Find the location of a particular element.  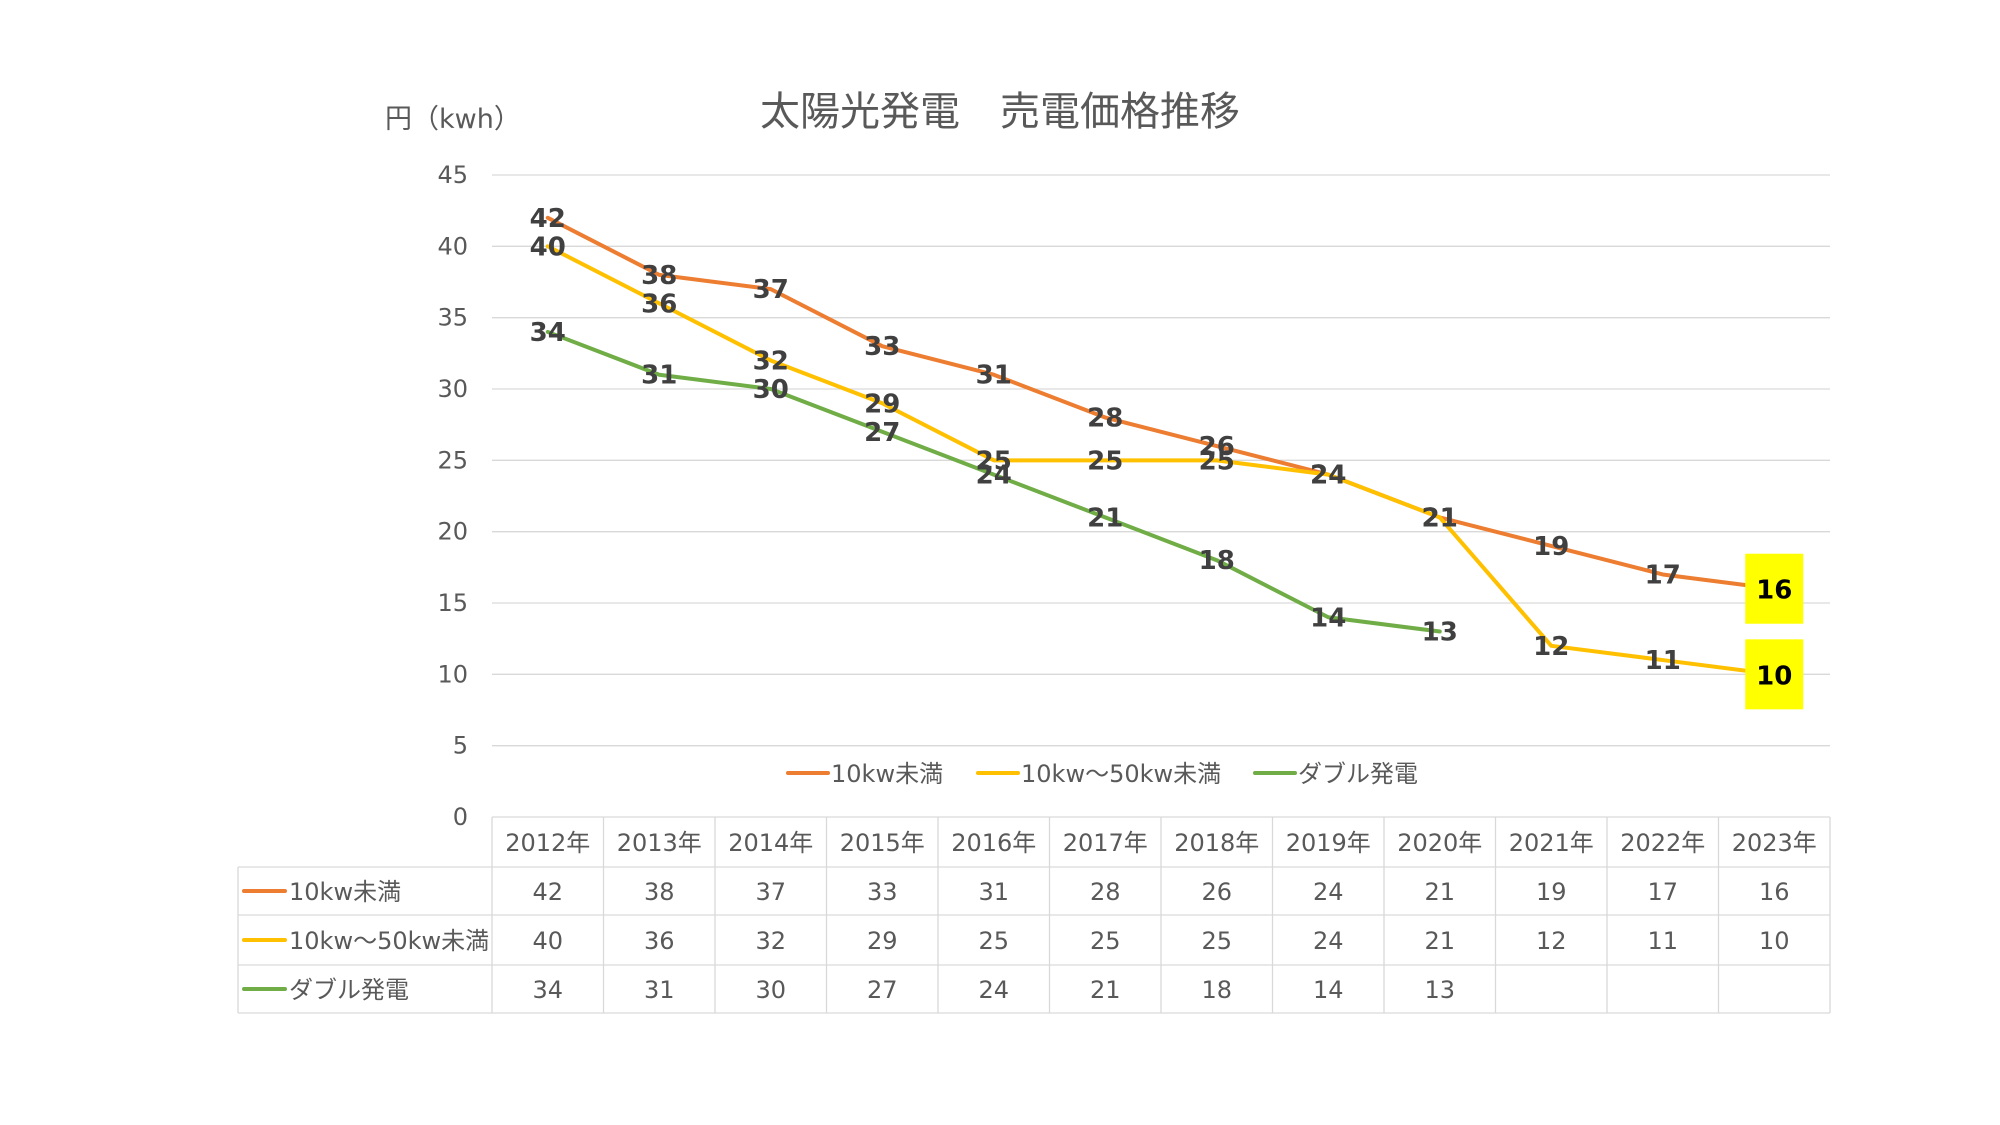

x-category-label: 2014年 is located at coordinates (770, 843).